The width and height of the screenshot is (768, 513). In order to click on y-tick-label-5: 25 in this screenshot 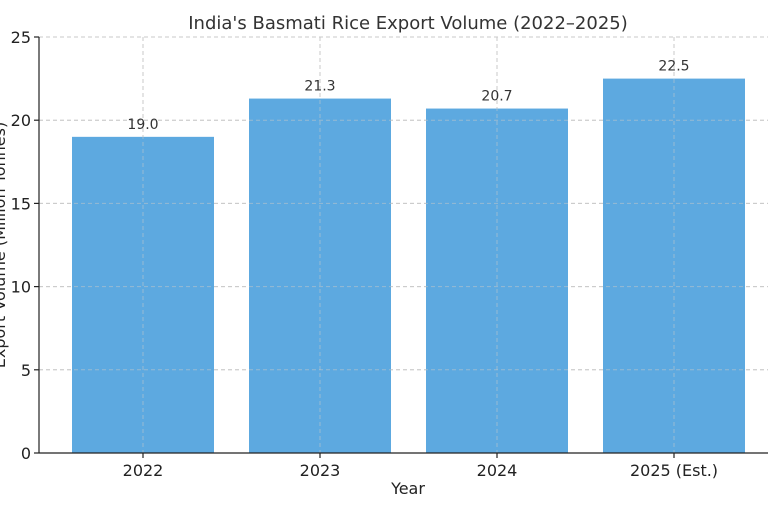, I will do `click(21, 37)`.